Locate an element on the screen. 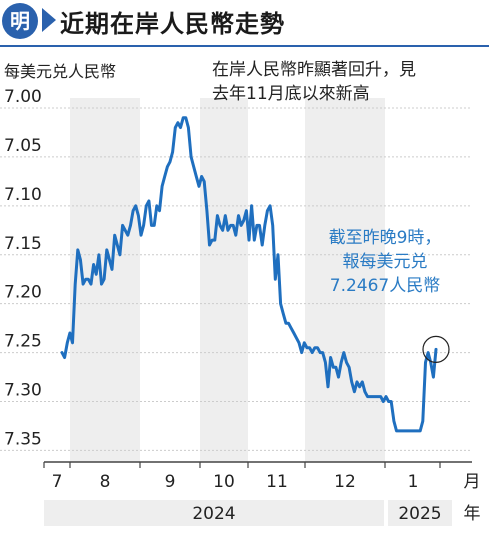 This screenshot has width=489, height=533. y-tick-label: 7.25 is located at coordinates (23, 342).